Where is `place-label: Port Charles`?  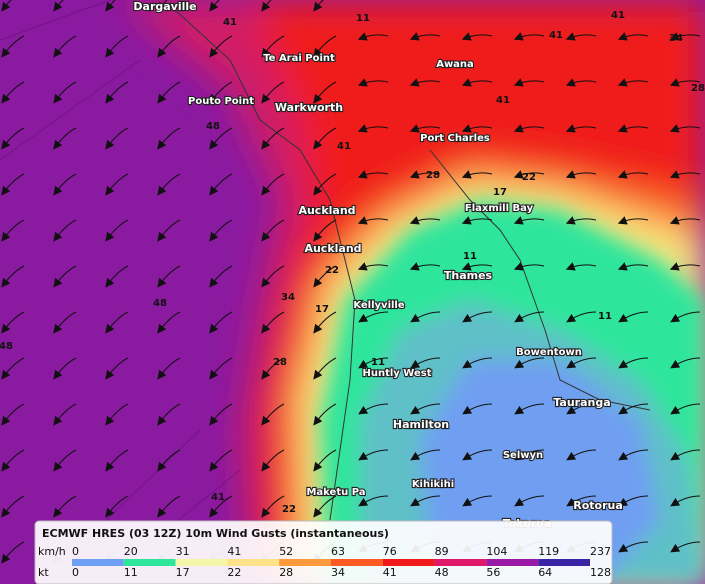 place-label: Port Charles is located at coordinates (455, 138).